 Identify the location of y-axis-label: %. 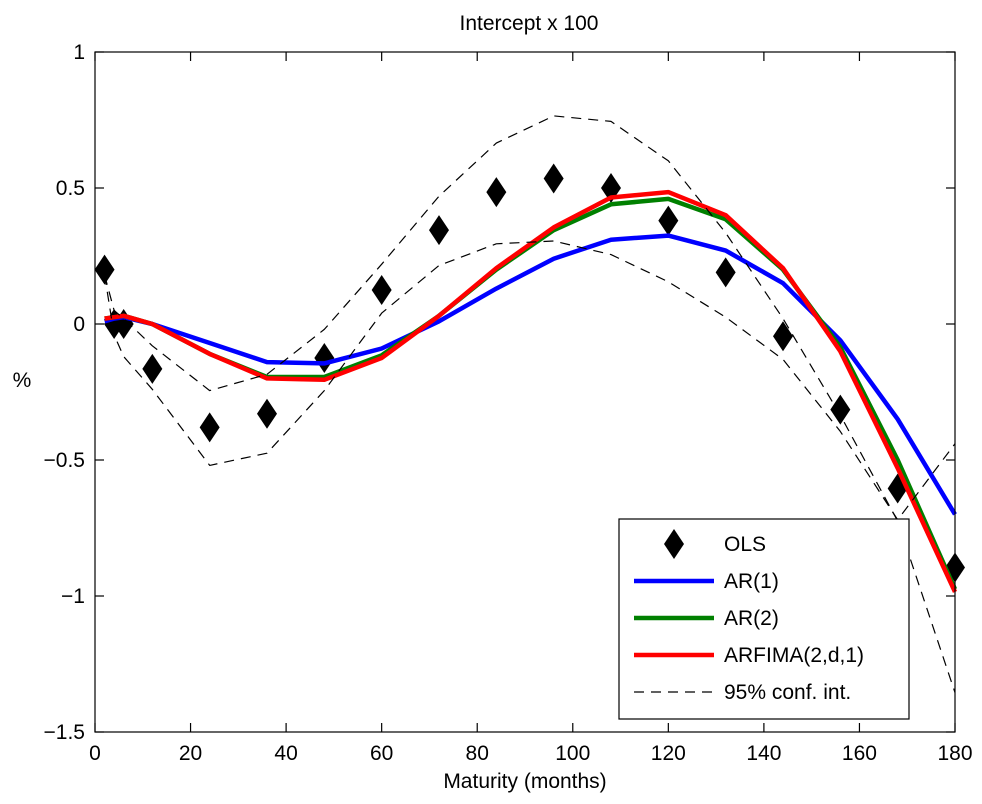
(22, 380).